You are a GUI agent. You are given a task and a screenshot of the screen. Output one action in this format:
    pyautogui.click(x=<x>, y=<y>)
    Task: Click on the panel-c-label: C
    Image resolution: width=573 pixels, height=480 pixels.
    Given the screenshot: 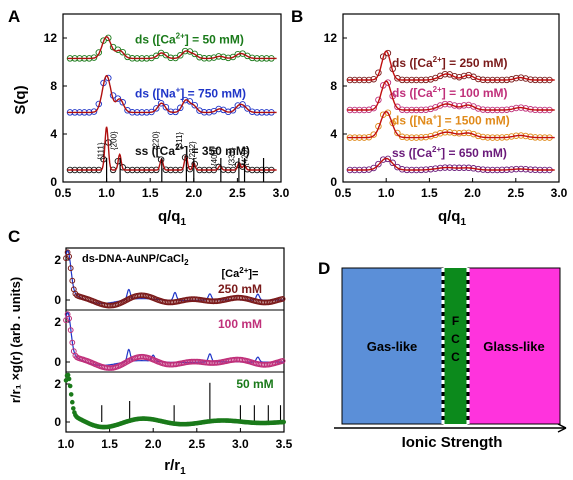 What is the action you would take?
    pyautogui.click(x=14, y=236)
    